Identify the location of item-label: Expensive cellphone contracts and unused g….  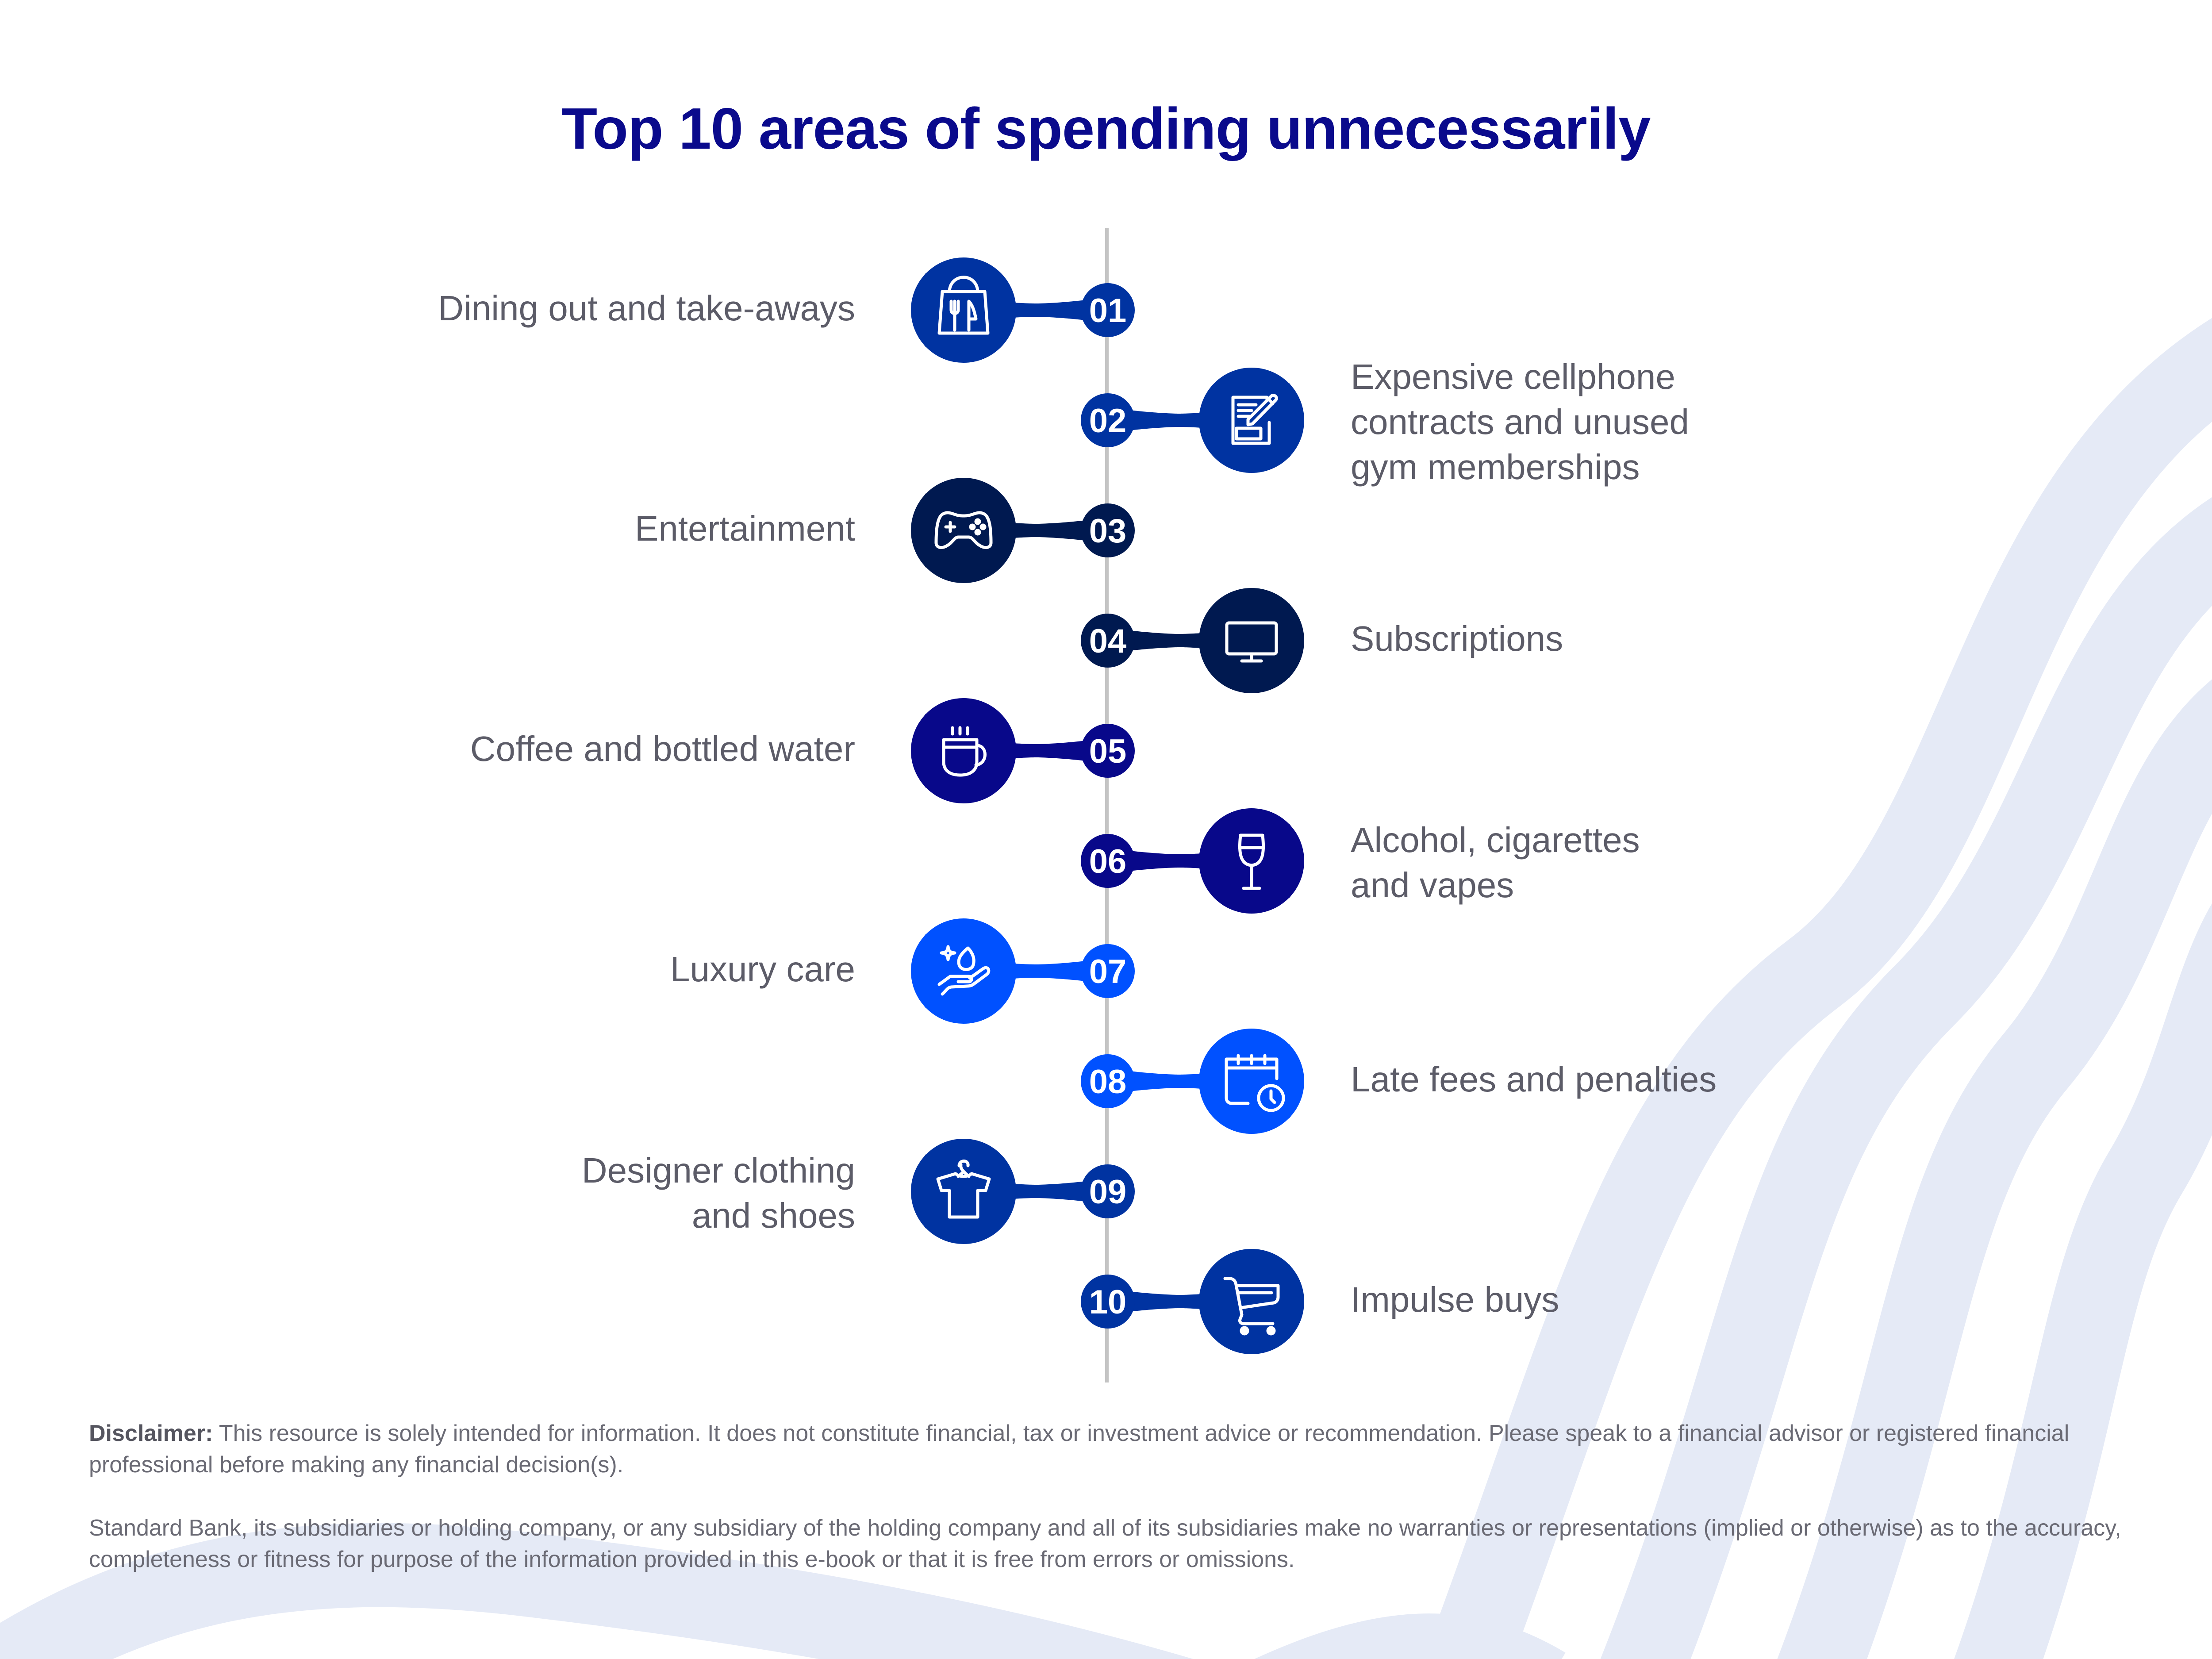
(1520, 422).